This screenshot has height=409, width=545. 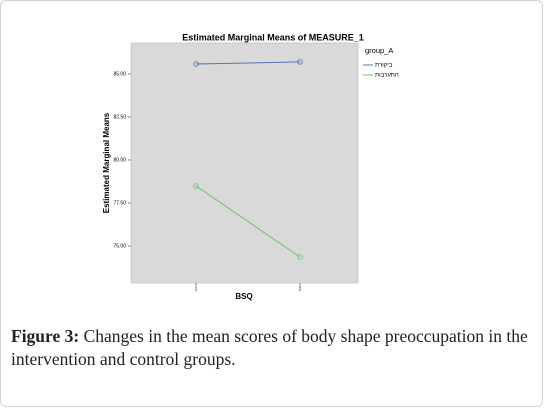 I want to click on y-tick-label: 85.00, so click(x=119, y=74).